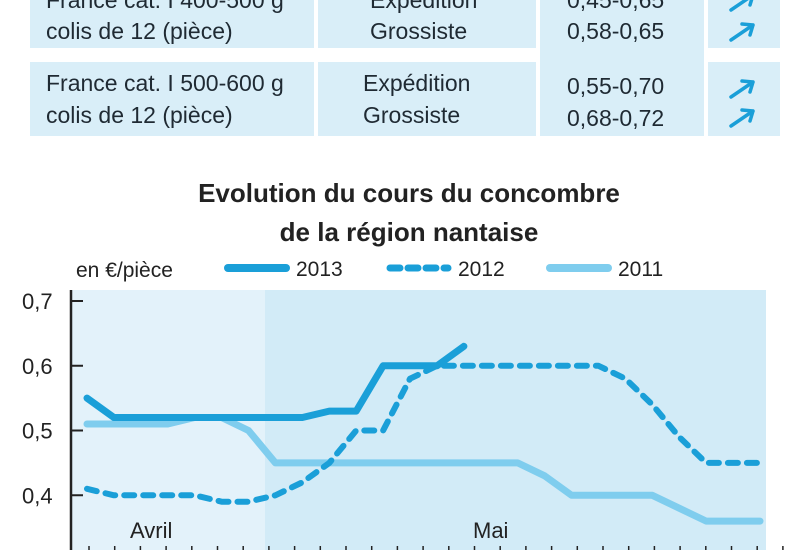 This screenshot has height=550, width=800. I want to click on legend-label: 2012, so click(481, 269).